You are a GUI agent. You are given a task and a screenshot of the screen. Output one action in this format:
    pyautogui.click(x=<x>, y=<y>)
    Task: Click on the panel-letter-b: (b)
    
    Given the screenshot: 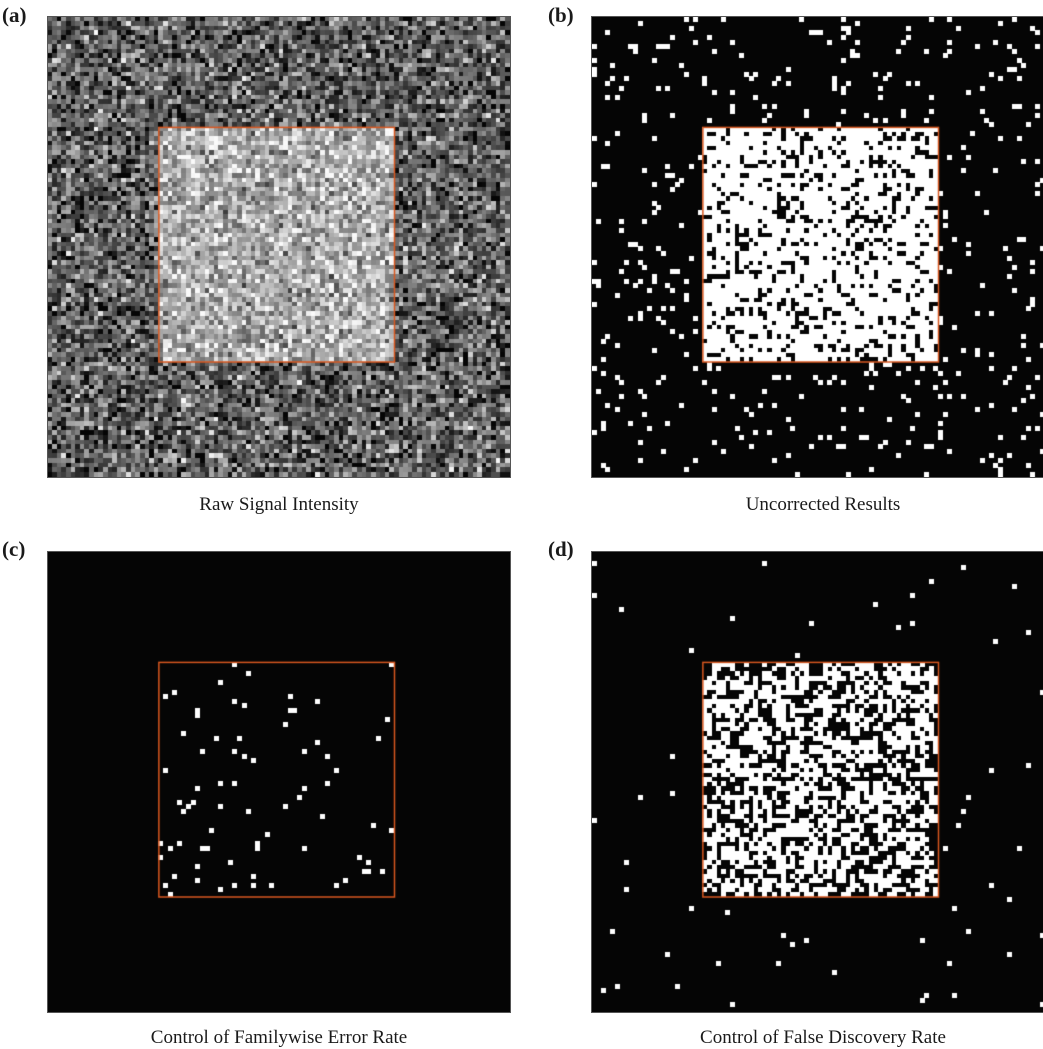 What is the action you would take?
    pyautogui.click(x=561, y=15)
    